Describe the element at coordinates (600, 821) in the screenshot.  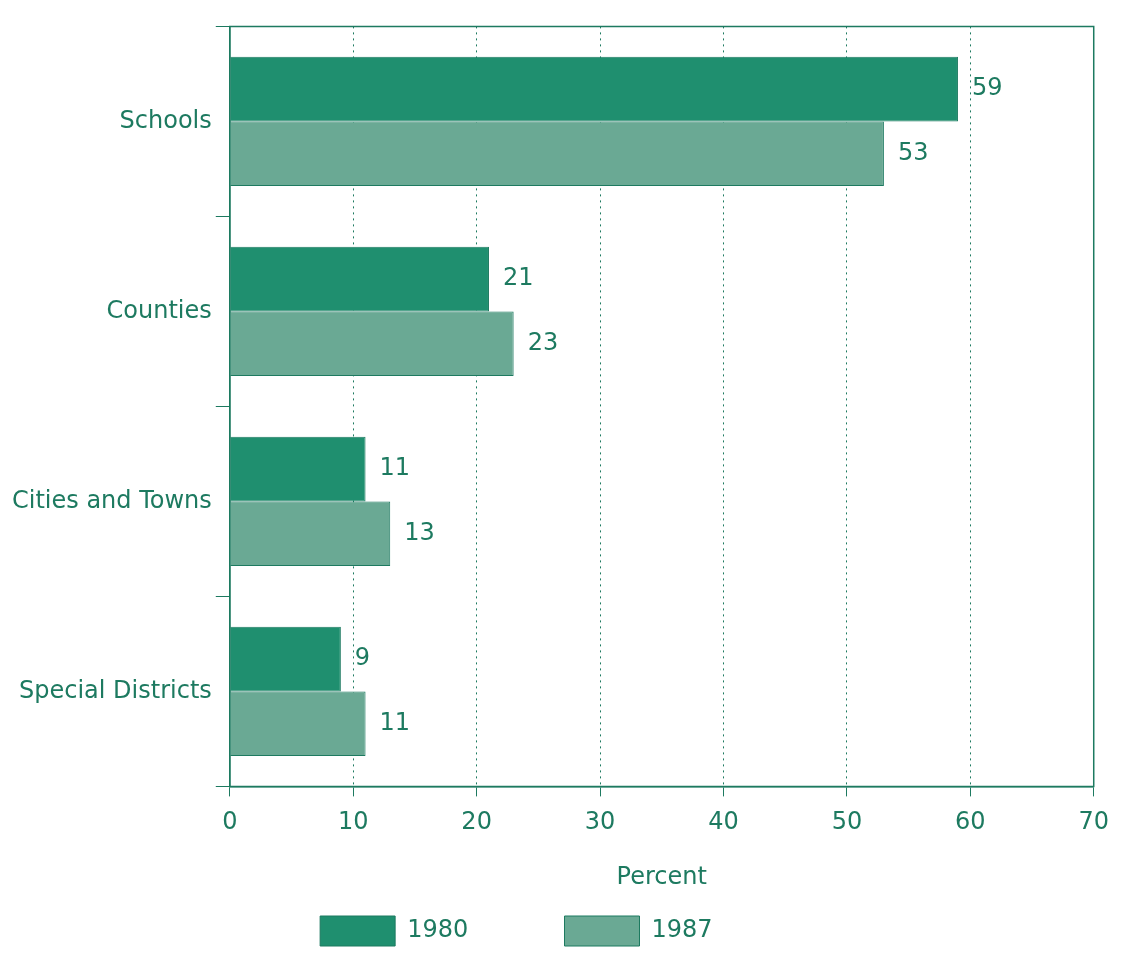
I see `x-tick-label: 30` at that location.